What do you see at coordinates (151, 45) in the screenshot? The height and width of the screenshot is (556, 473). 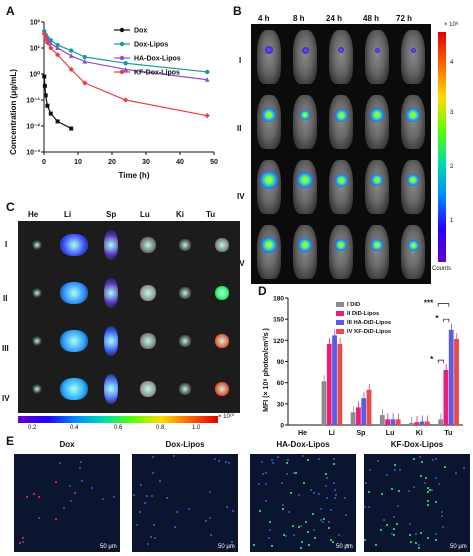 I see `chart-a-legend-label: Dox-Lipos` at bounding box center [151, 45].